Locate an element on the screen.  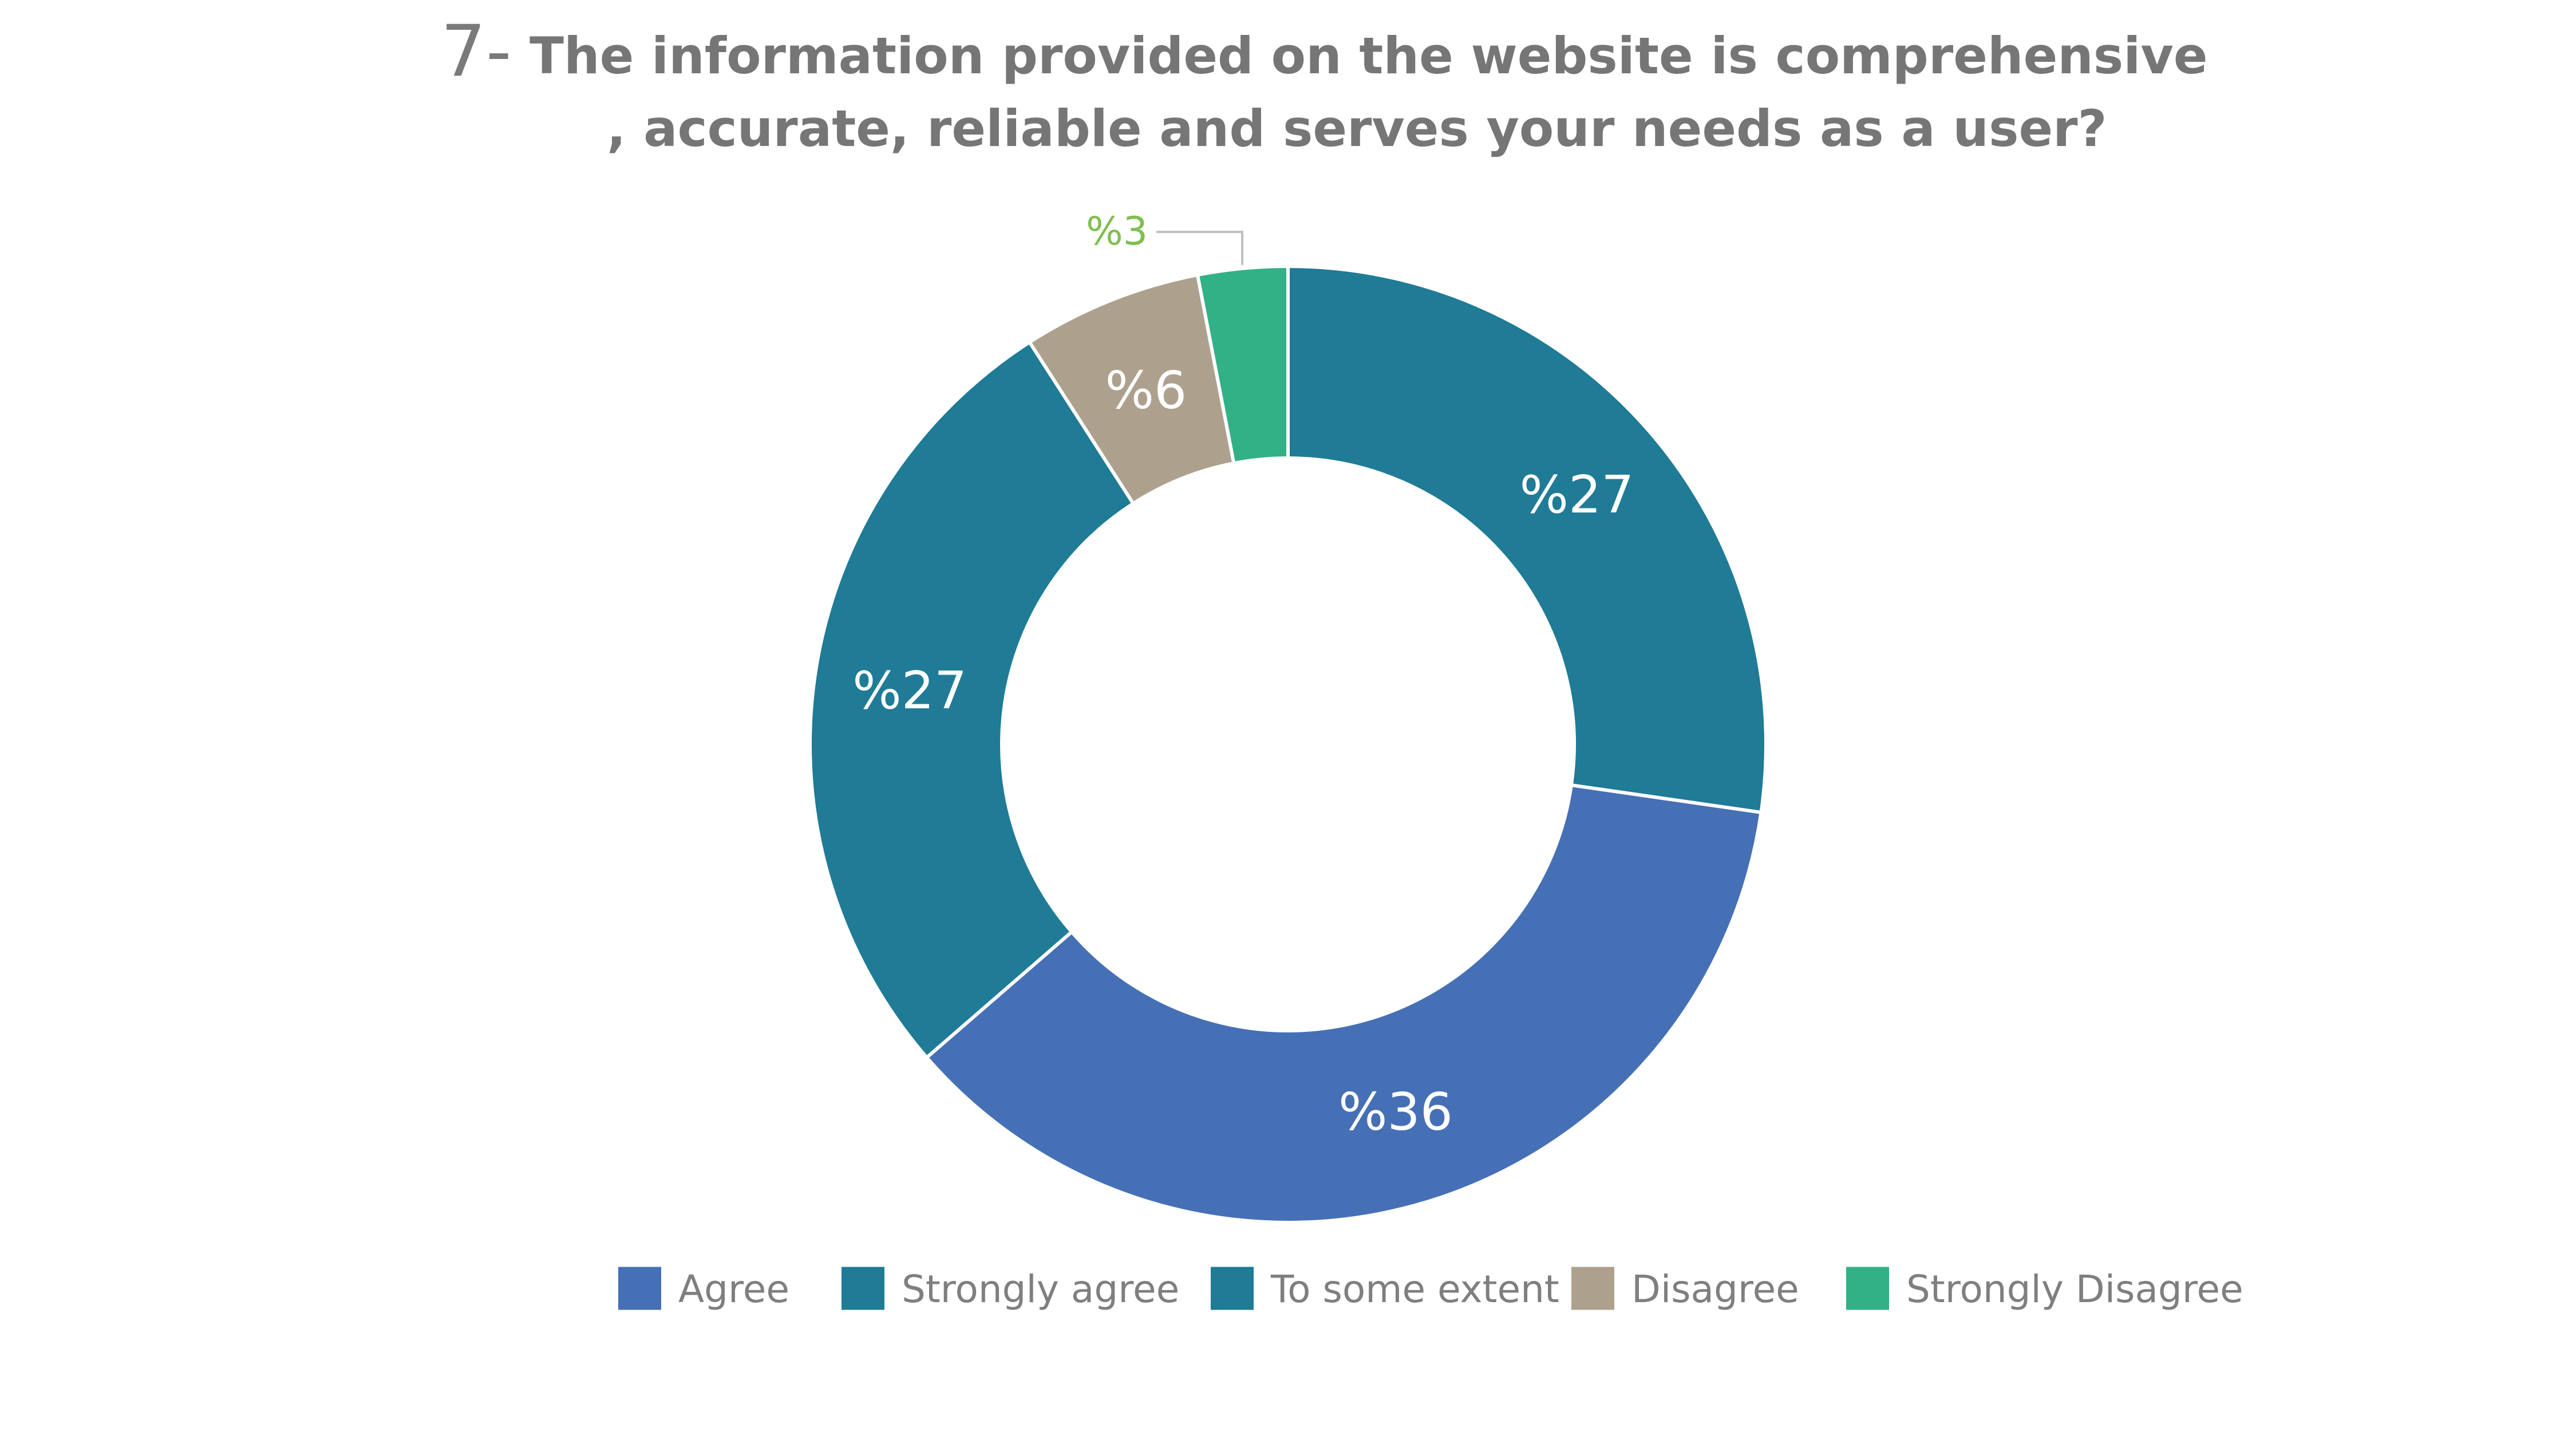
slice-strongly-disagree is located at coordinates (1242, 365).